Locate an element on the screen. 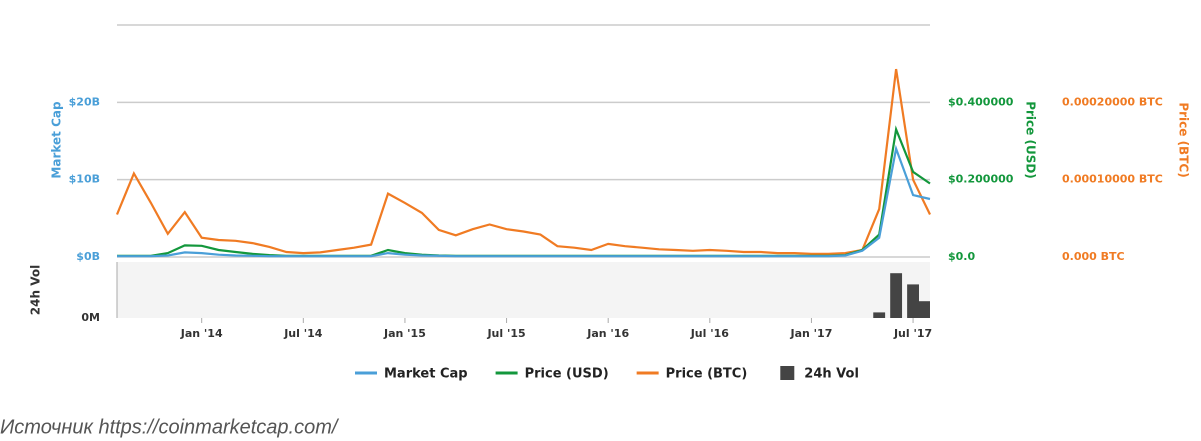 This screenshot has height=441, width=1201. volume-axis-title: 24h Vol is located at coordinates (36, 290).